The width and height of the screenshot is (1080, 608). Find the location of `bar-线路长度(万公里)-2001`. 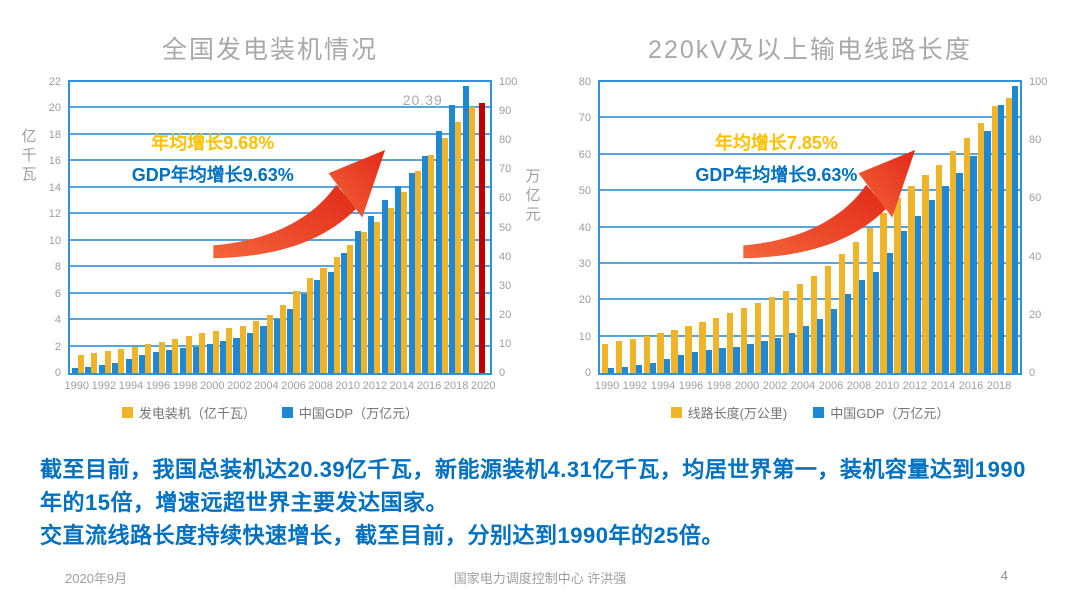

bar-线路长度(万公里)-2001 is located at coordinates (758, 338).